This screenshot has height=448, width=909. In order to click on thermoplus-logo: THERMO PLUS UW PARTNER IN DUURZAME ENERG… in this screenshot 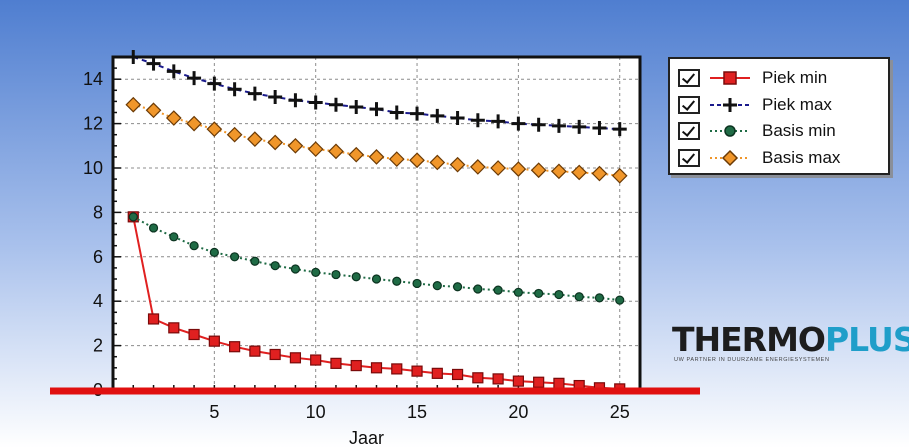, I will do `click(790, 344)`.